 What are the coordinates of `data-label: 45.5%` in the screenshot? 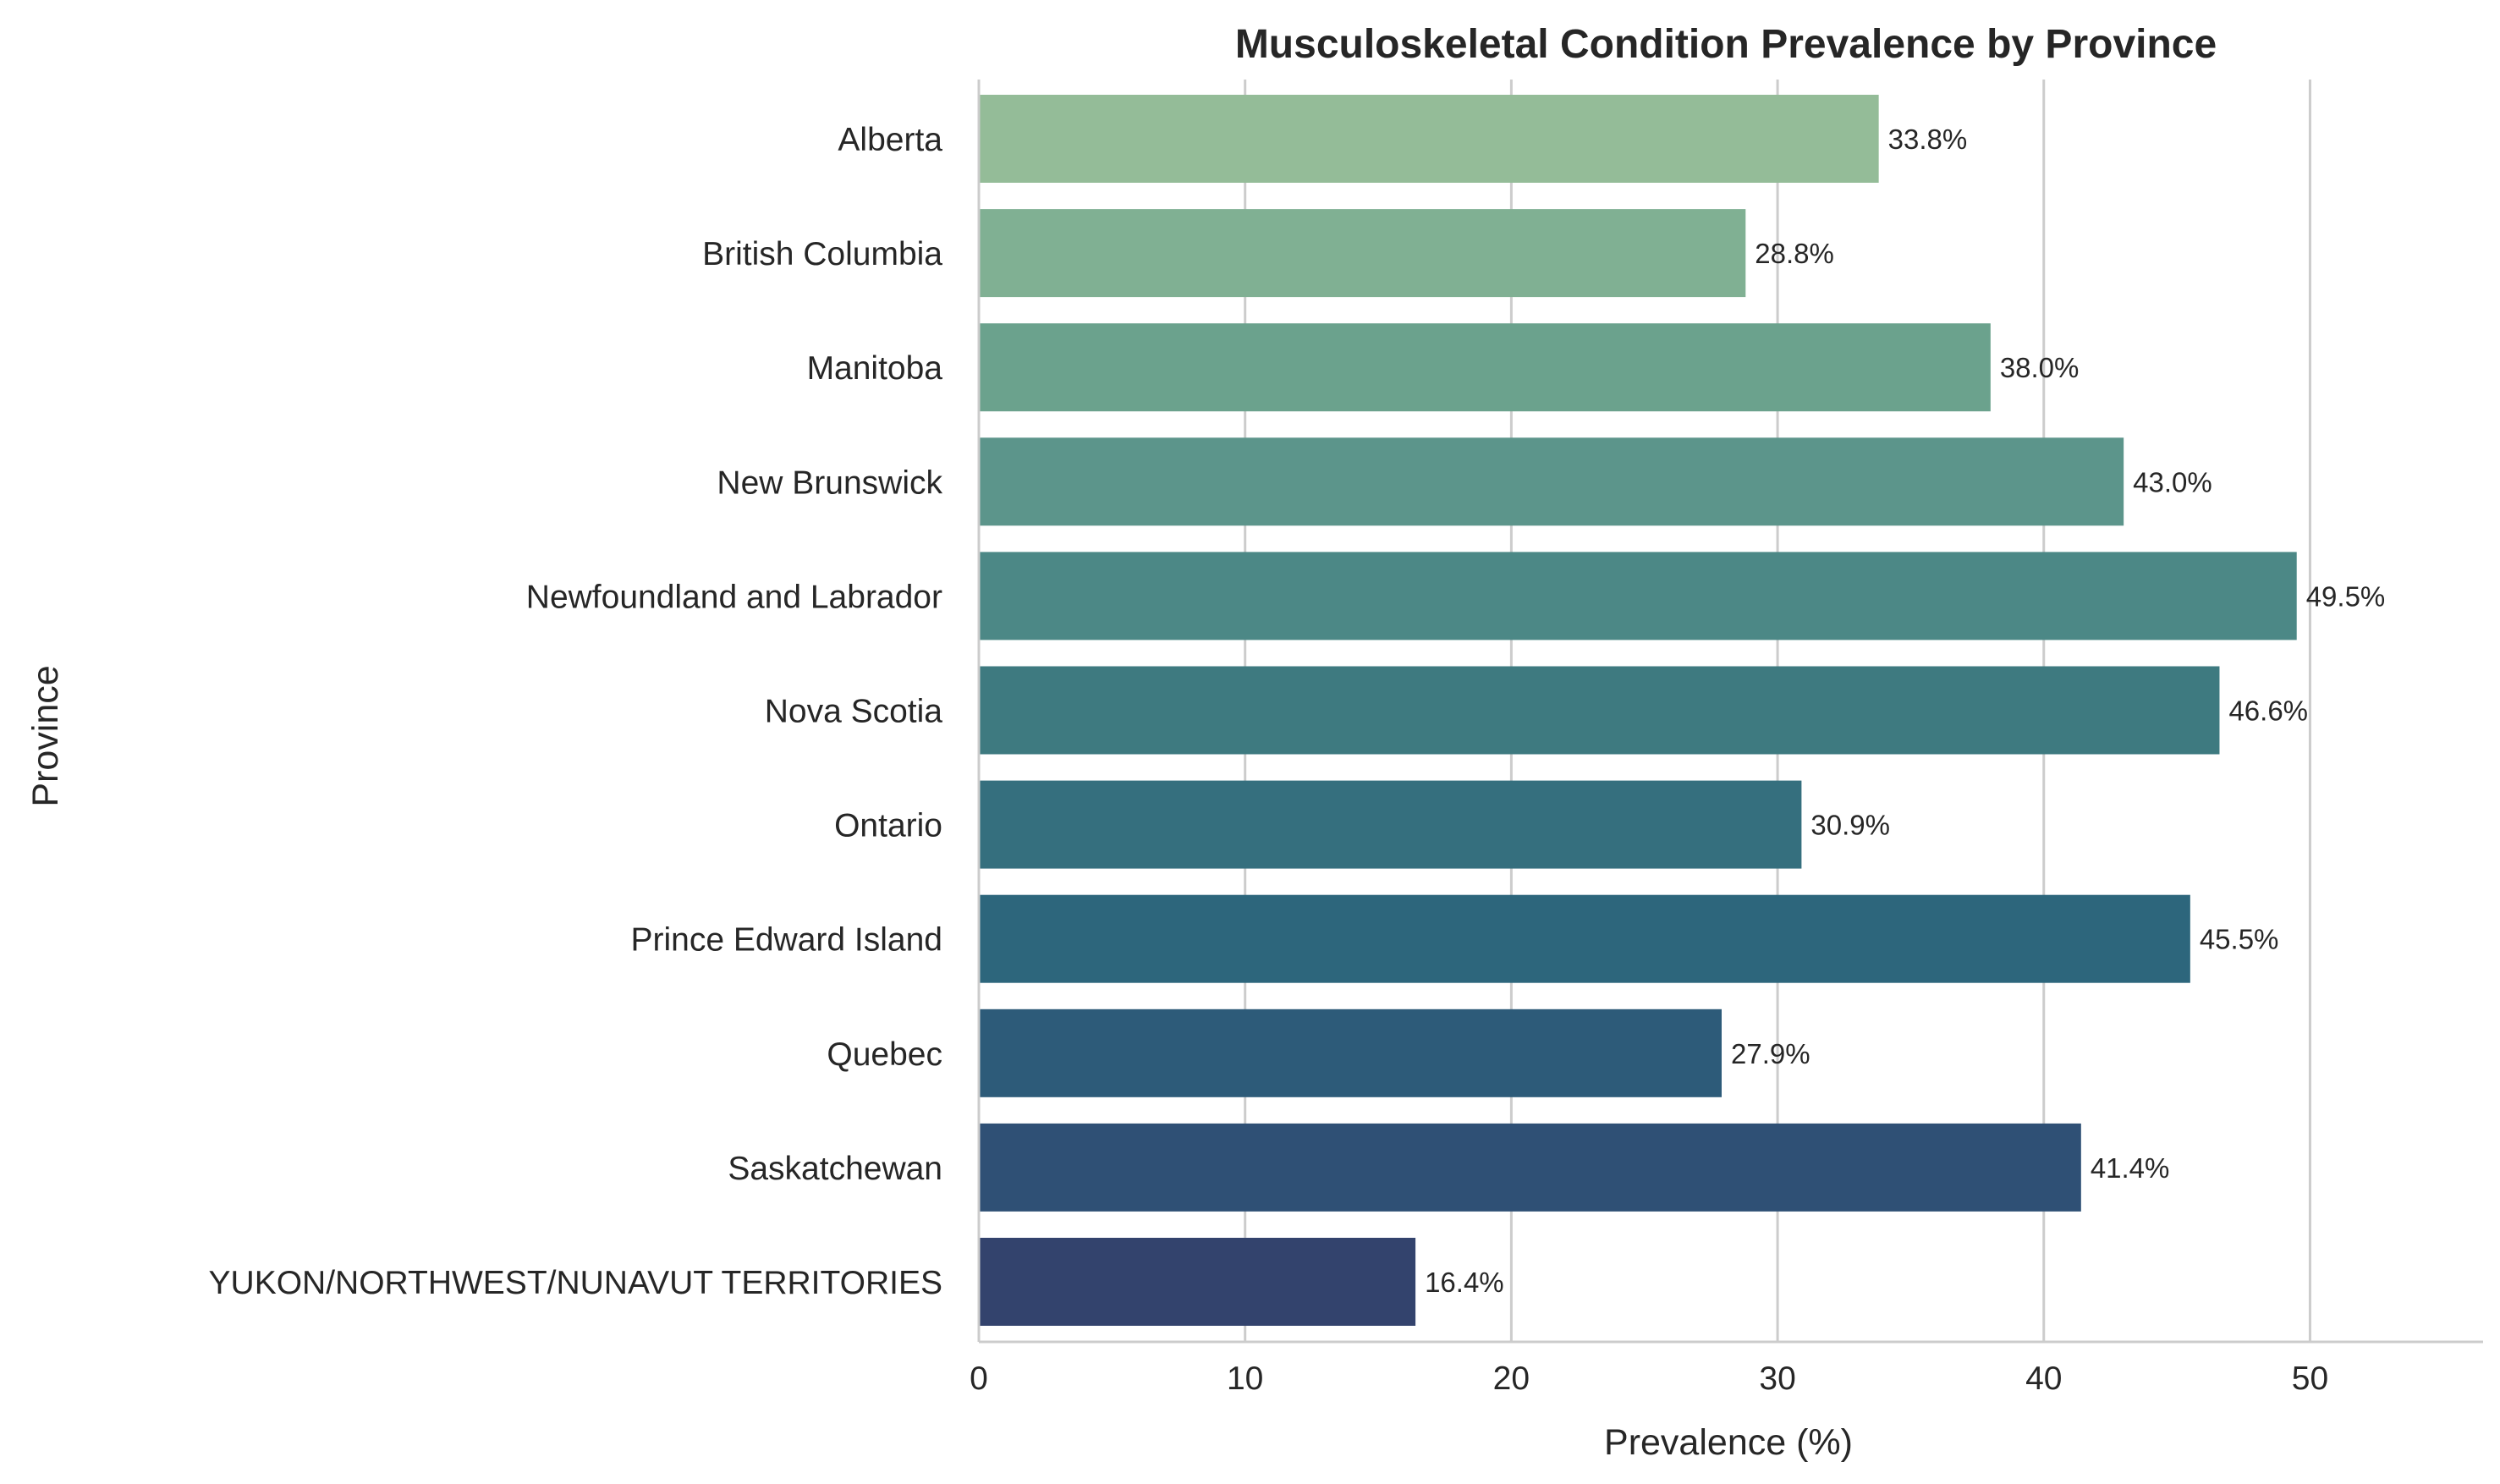 It's located at (2239, 939).